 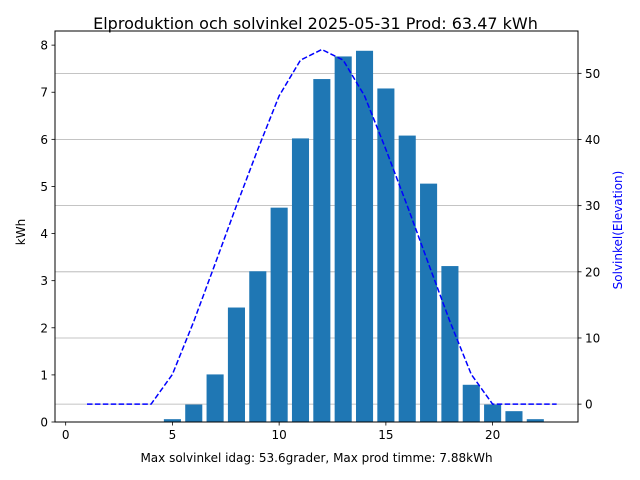 I want to click on y-tick-label: 4, so click(x=44, y=234).